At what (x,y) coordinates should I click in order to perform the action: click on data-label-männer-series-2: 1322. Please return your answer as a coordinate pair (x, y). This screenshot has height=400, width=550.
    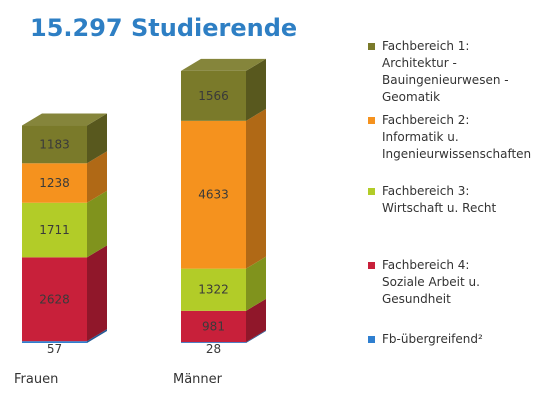
    Looking at the image, I should click on (213, 290).